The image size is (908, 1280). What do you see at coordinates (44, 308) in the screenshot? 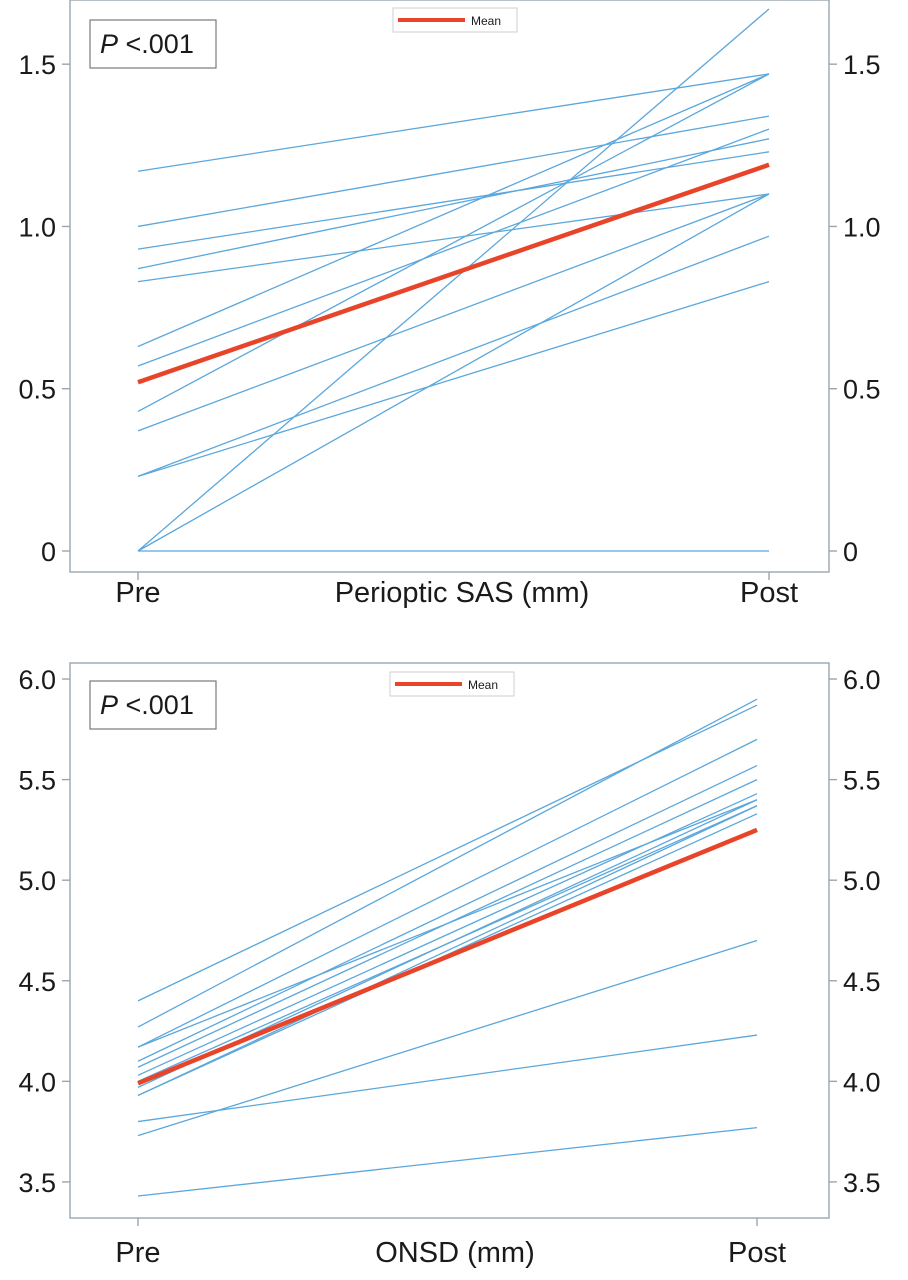
I see `y-axis-left: 0 0.5 1.0 1.5` at bounding box center [44, 308].